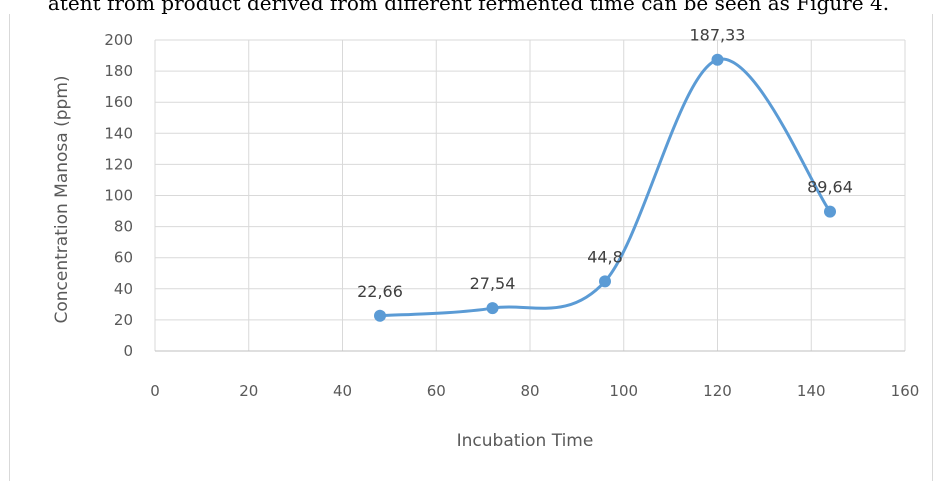 The image size is (937, 481). I want to click on x-tick-label: 0, so click(155, 391).